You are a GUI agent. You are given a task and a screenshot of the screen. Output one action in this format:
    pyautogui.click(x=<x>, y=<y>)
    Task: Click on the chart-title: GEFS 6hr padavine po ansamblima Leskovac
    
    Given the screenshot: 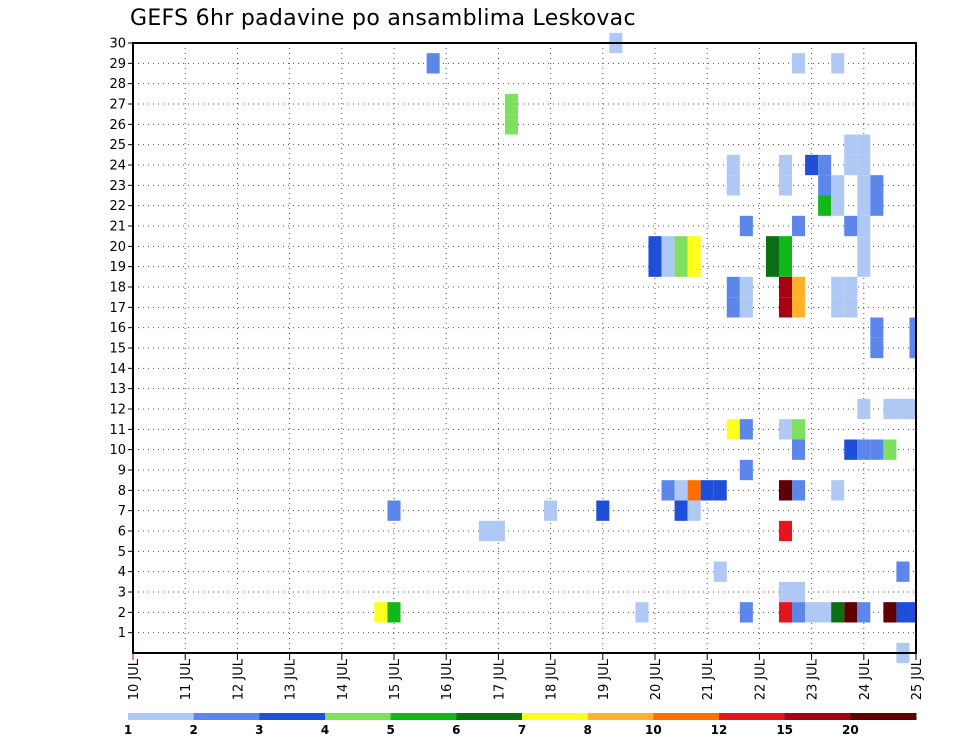 What is the action you would take?
    pyautogui.click(x=383, y=18)
    